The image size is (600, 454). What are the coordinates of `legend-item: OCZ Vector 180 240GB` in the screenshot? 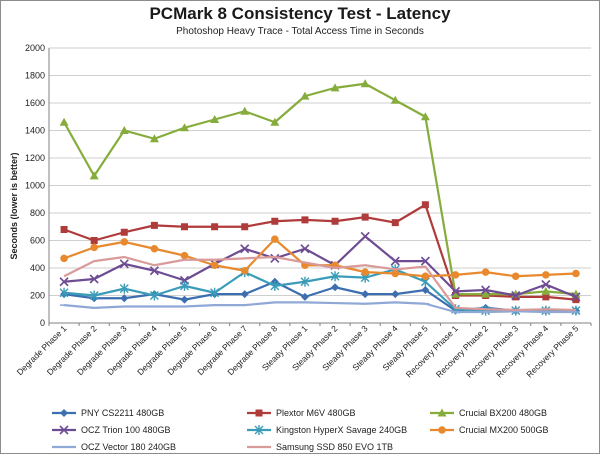 It's located at (113, 447).